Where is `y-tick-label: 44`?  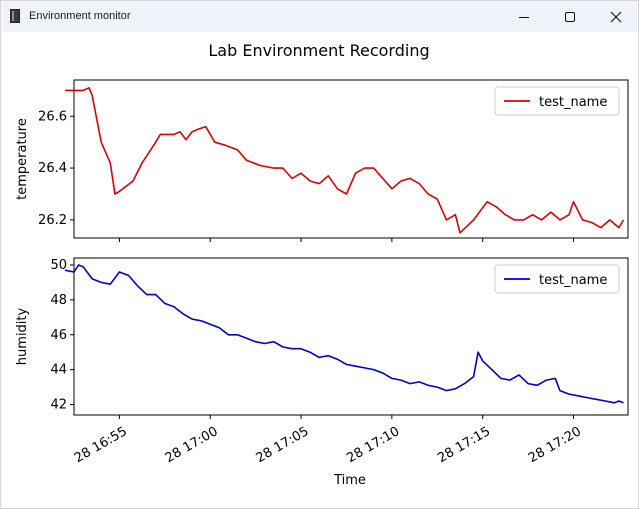 y-tick-label: 44 is located at coordinates (58, 370).